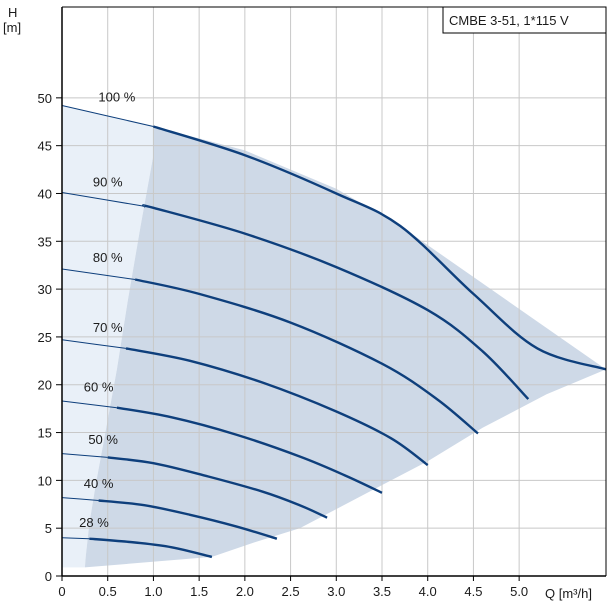  What do you see at coordinates (108, 591) in the screenshot?
I see `x-tick-label-1: 0.5` at bounding box center [108, 591].